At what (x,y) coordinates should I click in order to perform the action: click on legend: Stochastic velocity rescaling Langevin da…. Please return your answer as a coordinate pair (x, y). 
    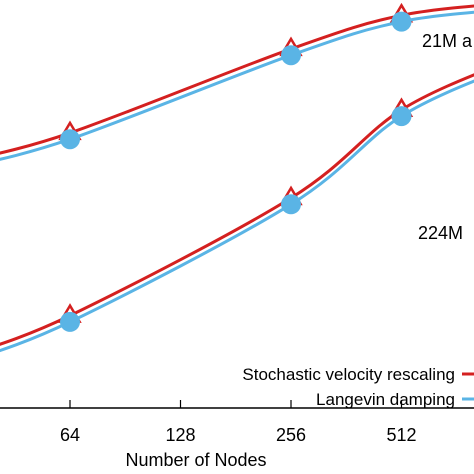
    Looking at the image, I should click on (358, 387).